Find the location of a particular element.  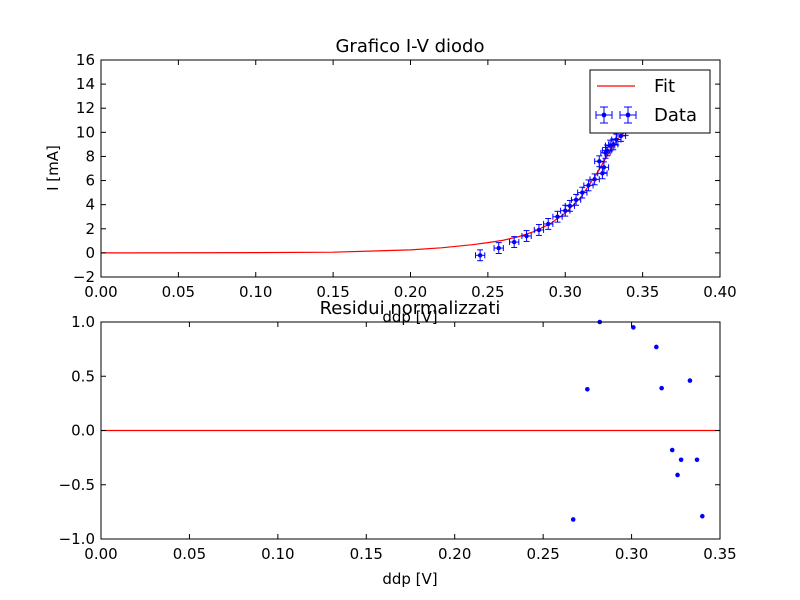

residuals-chart-xtick-label: 0.05 is located at coordinates (189, 554).